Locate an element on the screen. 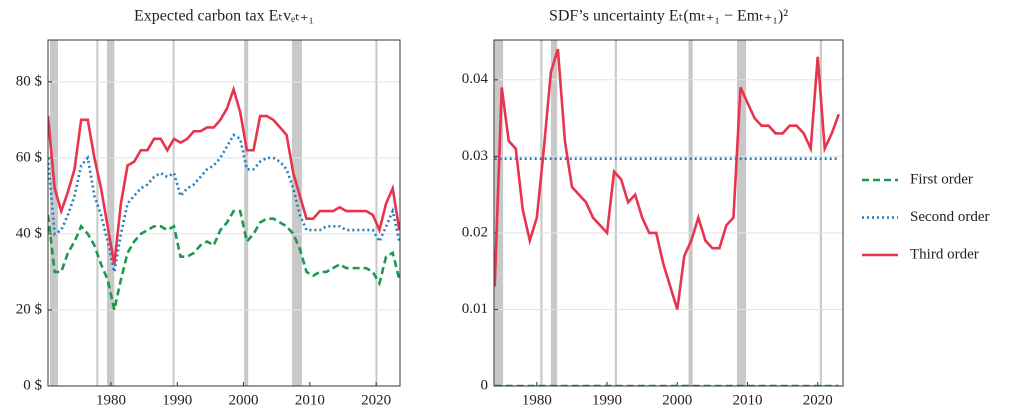 This screenshot has width=1013, height=414. legend-label: Second order is located at coordinates (950, 217).